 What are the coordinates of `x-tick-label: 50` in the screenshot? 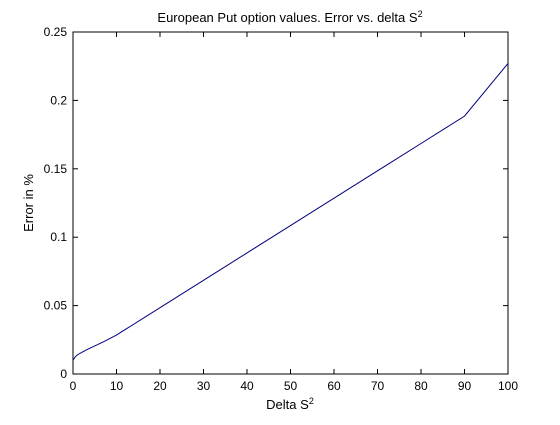 It's located at (291, 386).